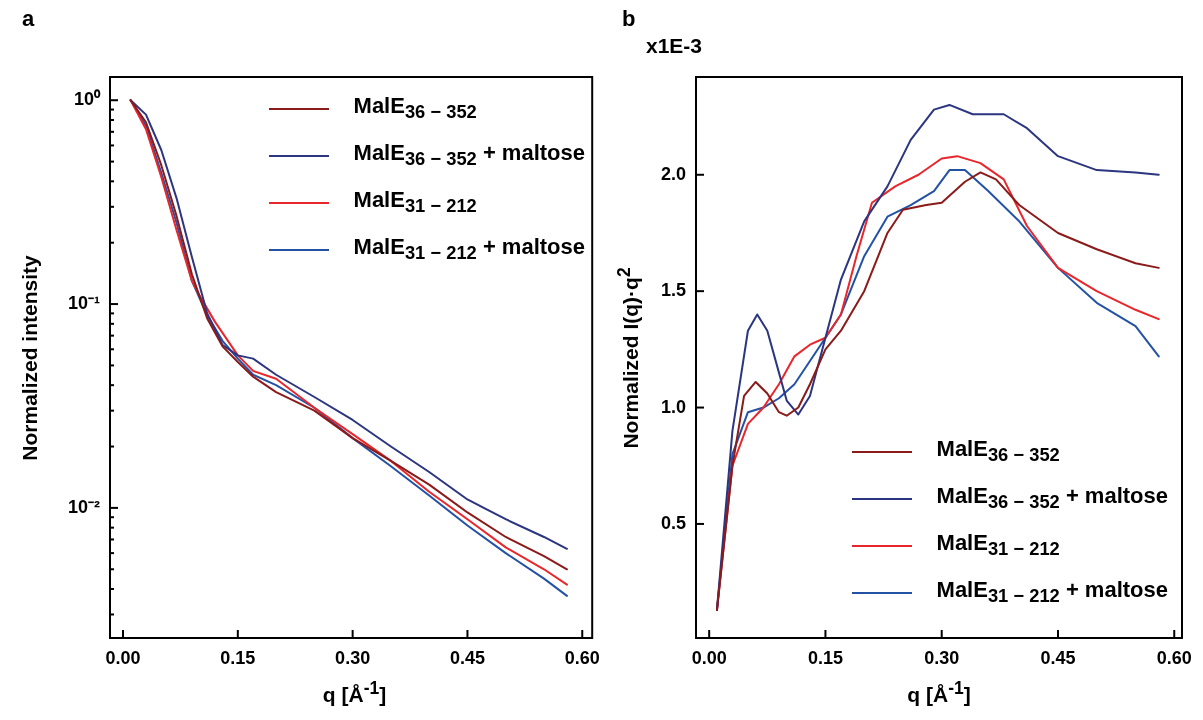 This screenshot has width=1203, height=720. I want to click on y-tick-label: 1.0, so click(673, 406).